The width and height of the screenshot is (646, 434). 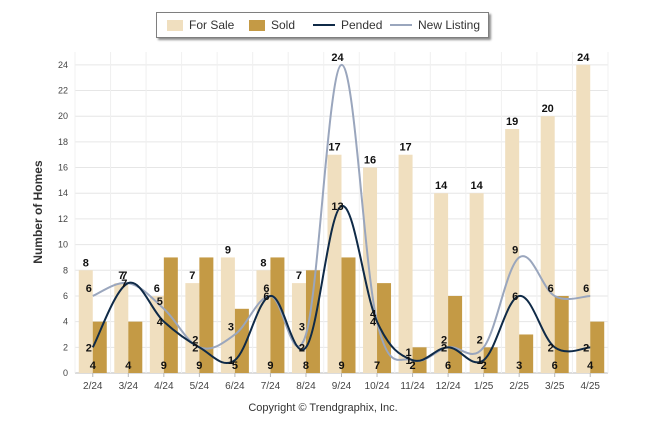 I want to click on label-sold: 7, so click(x=377, y=366).